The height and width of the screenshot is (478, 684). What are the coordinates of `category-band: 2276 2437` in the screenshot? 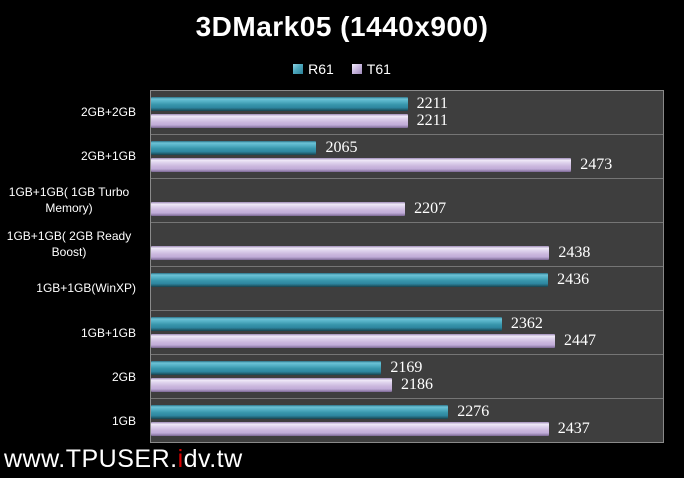 It's located at (407, 420).